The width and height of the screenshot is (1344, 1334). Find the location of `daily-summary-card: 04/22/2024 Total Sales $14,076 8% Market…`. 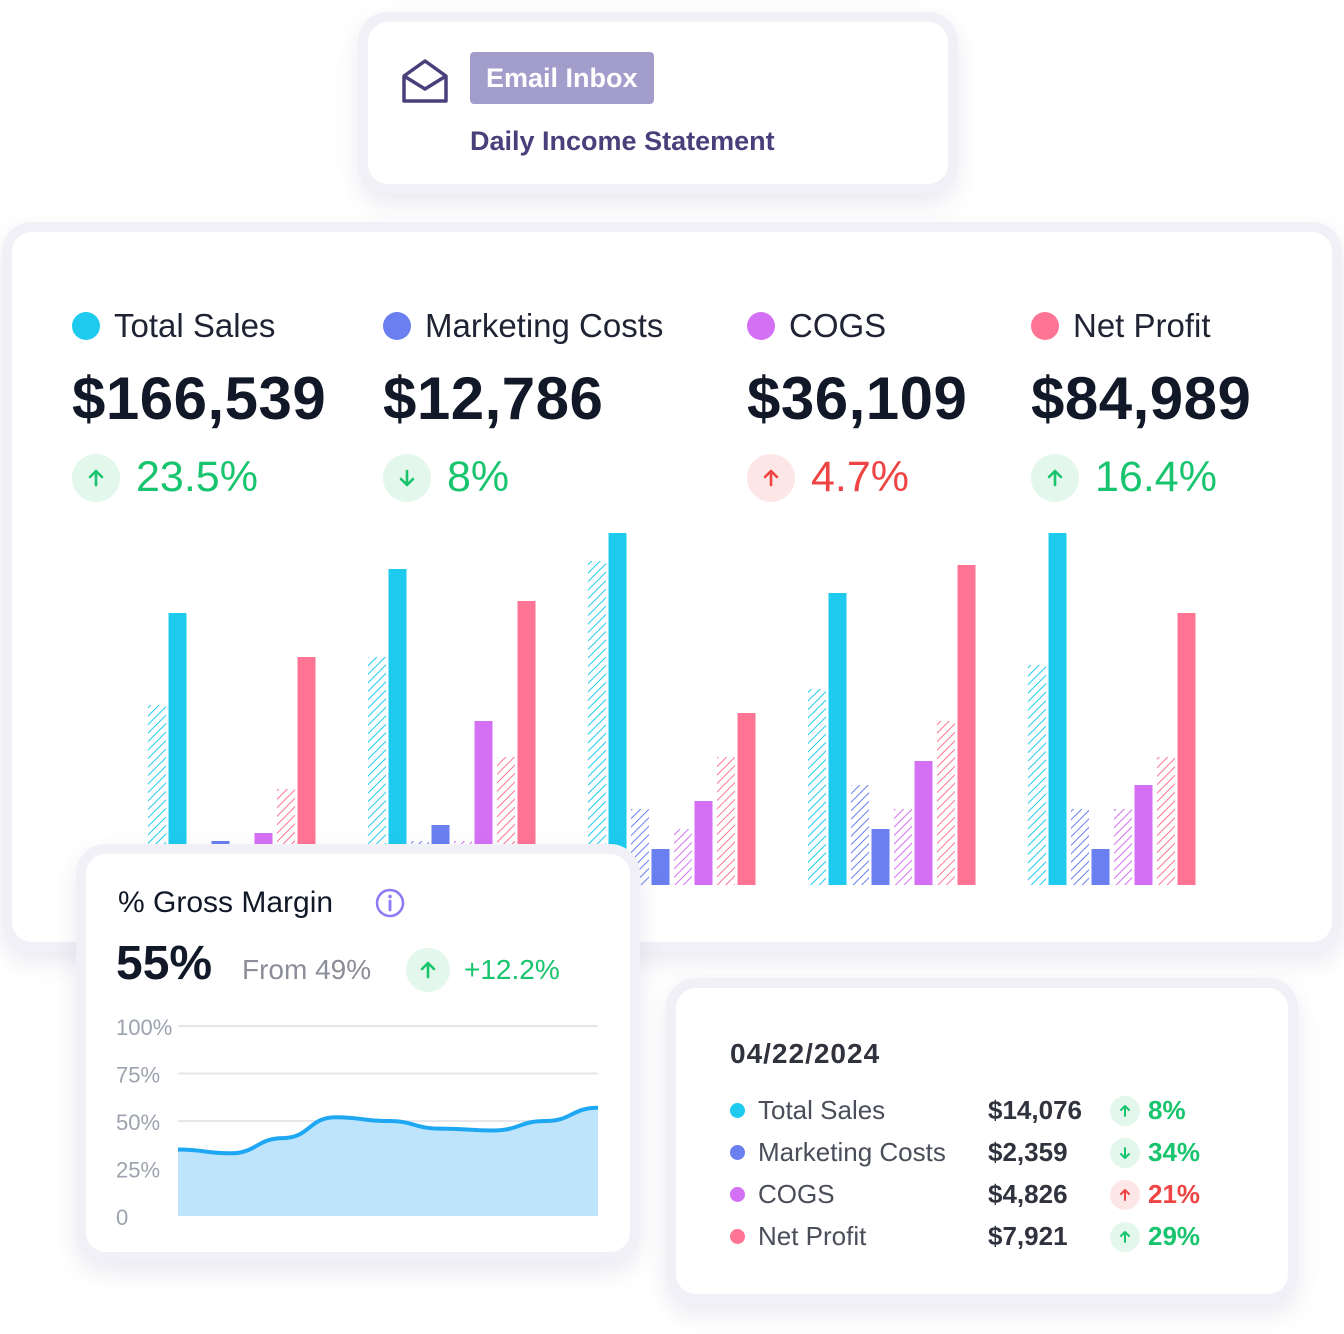

daily-summary-card: 04/22/2024 Total Sales $14,076 8% Market… is located at coordinates (982, 1141).